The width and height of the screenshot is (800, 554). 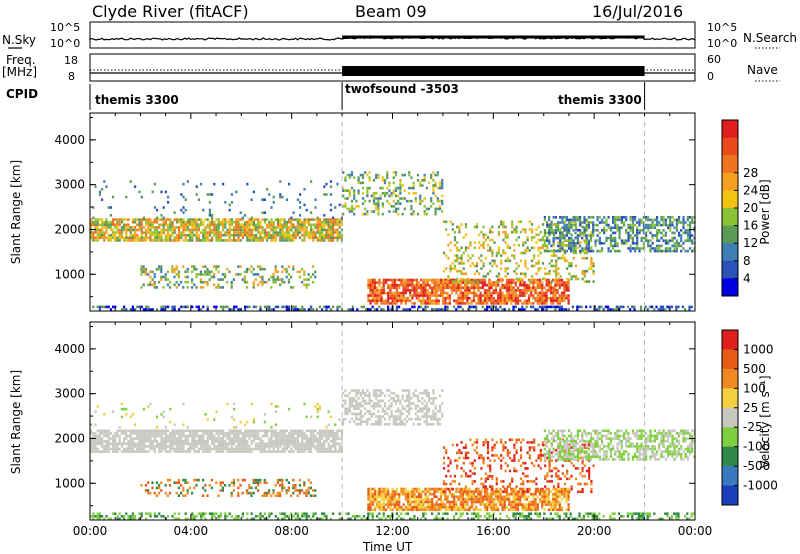 What do you see at coordinates (756, 447) in the screenshot?
I see `velocity-colorbar-tick-5: -100` at bounding box center [756, 447].